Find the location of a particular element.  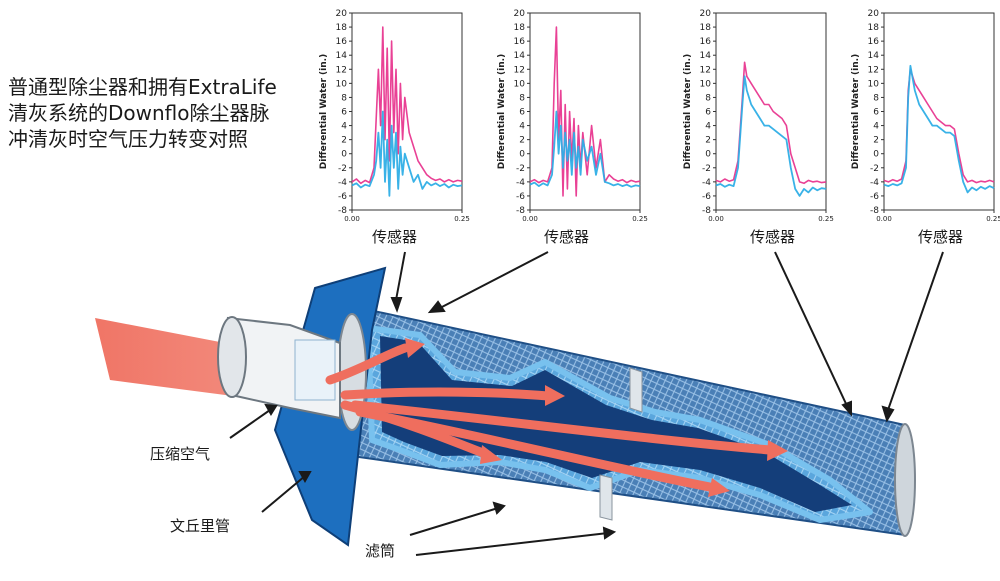

sensor-label-1: 传感器 is located at coordinates (395, 237).